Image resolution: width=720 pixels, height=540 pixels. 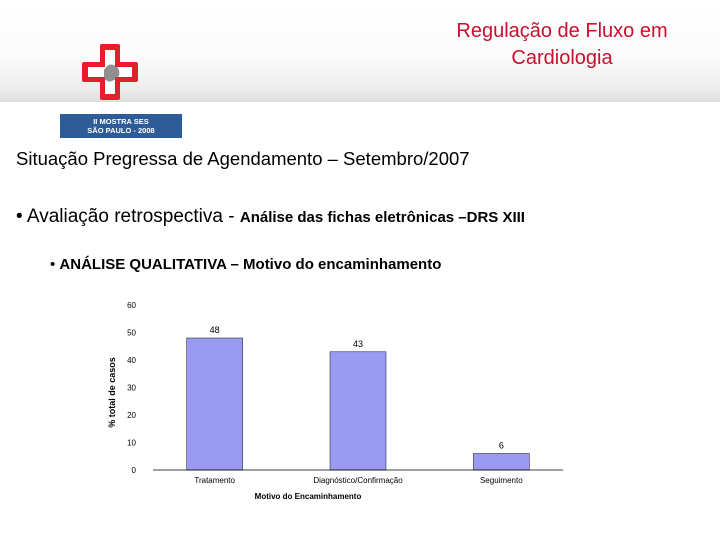 I want to click on logo-caption-line-1: II MOSTRA SES, so click(x=121, y=121).